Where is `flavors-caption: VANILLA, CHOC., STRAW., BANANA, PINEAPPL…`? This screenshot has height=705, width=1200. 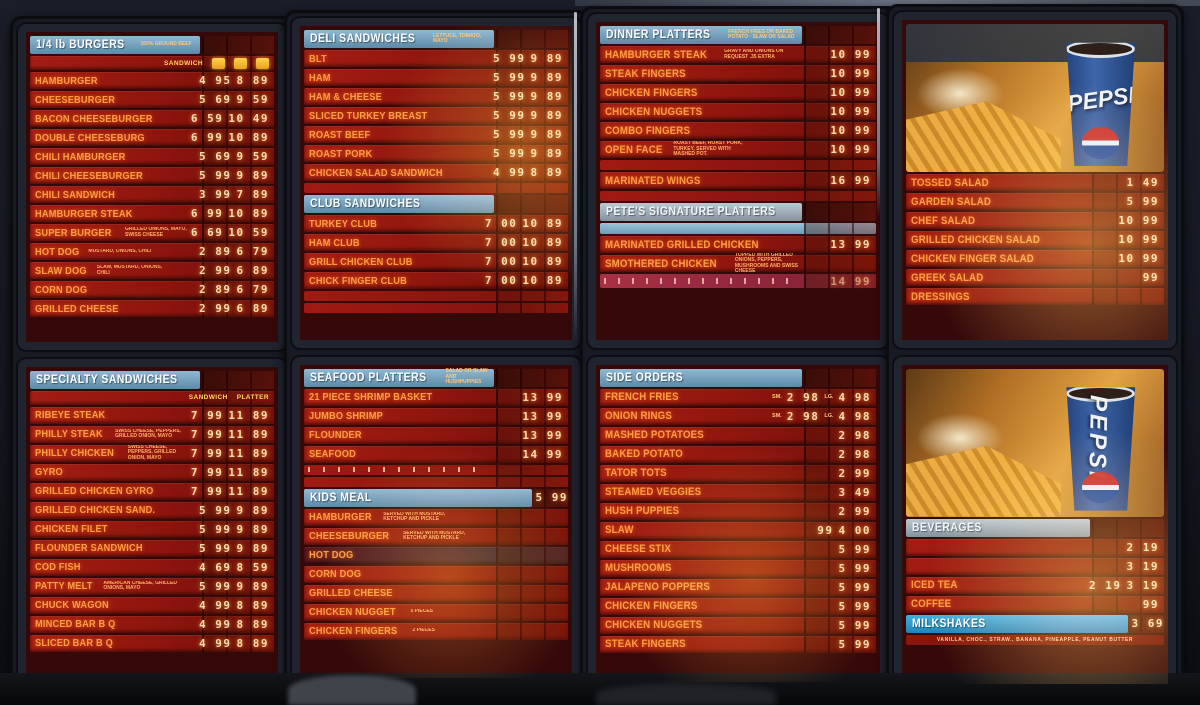
flavors-caption: VANILLA, CHOC., STRAW., BANANA, PINEAPPL… is located at coordinates (1035, 639).